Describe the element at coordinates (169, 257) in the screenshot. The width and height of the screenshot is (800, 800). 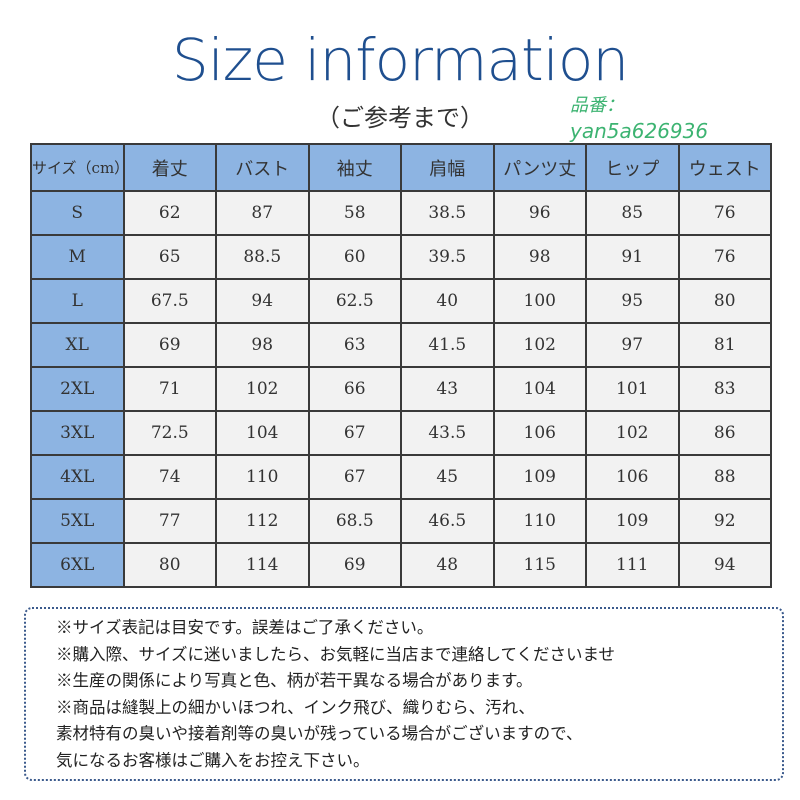
I see `table-cell: 65` at that location.